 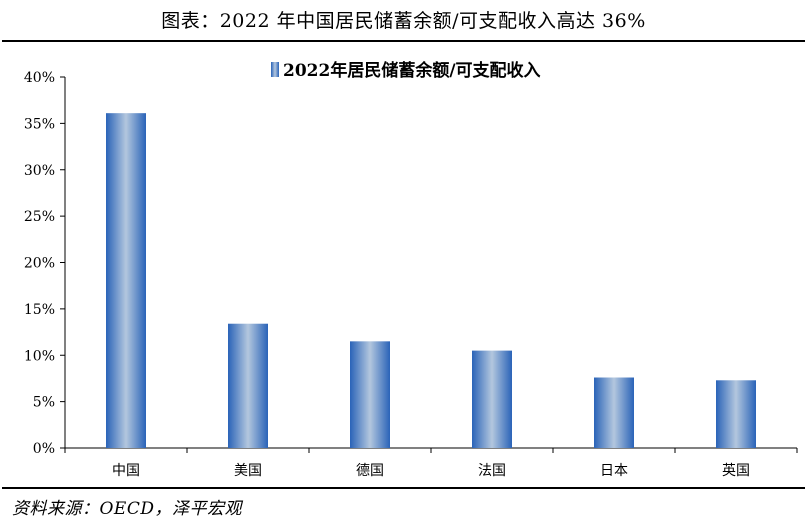 I want to click on x-category-label: 中国, so click(x=126, y=471).